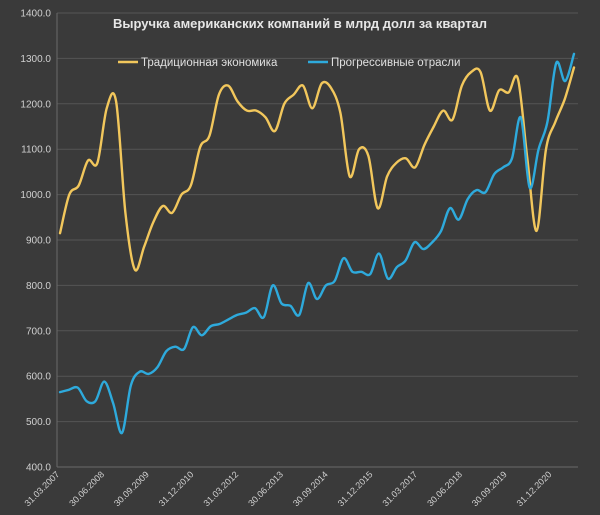 The image size is (600, 515). What do you see at coordinates (35, 195) in the screenshot?
I see `y-tick-label: 1000.0` at bounding box center [35, 195].